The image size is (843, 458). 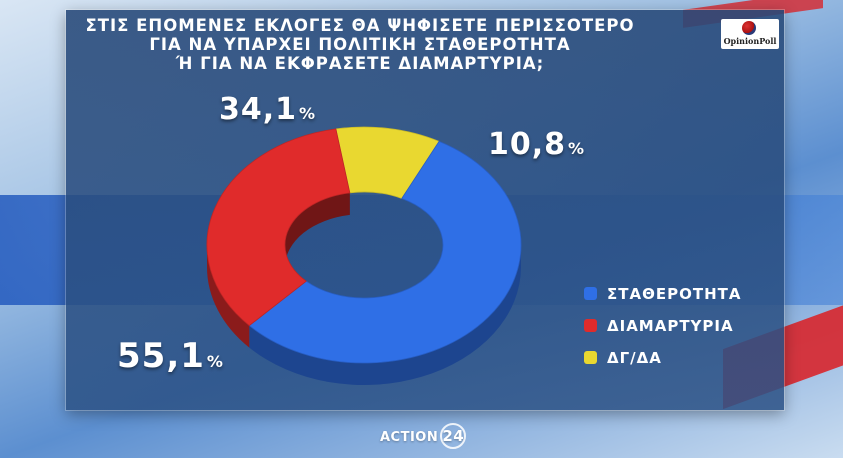 I want to click on data-label-diamartyria: 34,1%, so click(x=267, y=109).